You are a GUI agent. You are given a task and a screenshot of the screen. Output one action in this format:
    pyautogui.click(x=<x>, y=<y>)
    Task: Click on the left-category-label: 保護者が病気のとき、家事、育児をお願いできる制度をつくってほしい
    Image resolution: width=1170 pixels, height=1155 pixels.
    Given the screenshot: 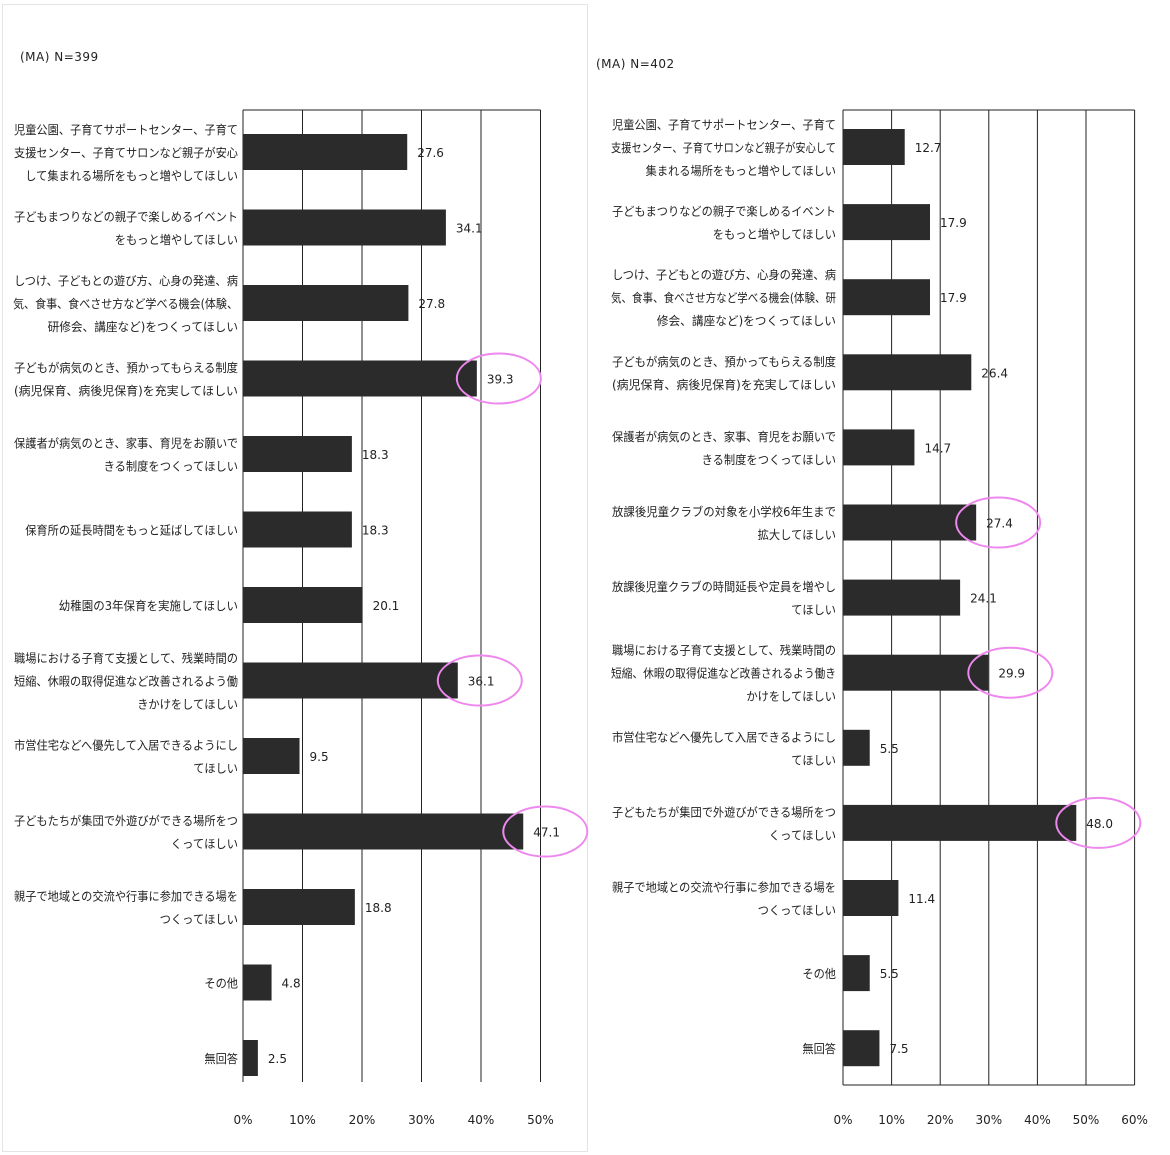 What is the action you would take?
    pyautogui.click(x=126, y=455)
    